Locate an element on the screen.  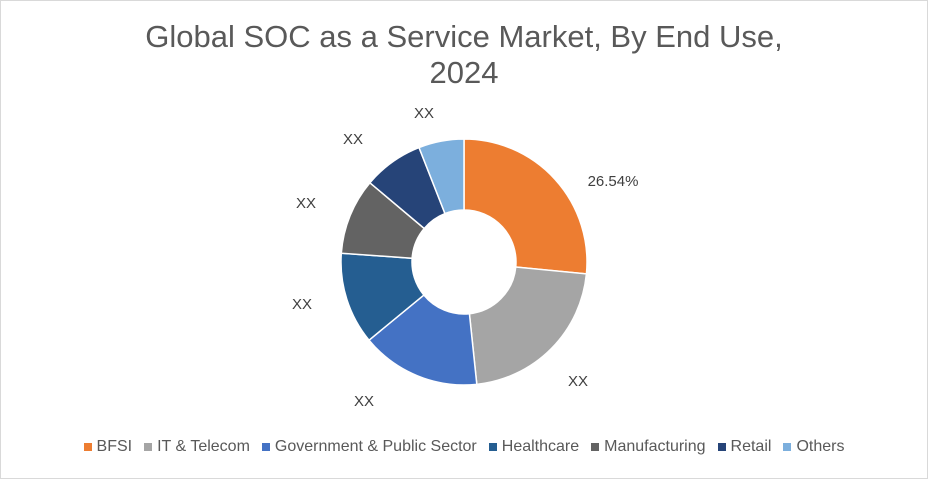
legend-item: Manufacturing is located at coordinates (648, 447).